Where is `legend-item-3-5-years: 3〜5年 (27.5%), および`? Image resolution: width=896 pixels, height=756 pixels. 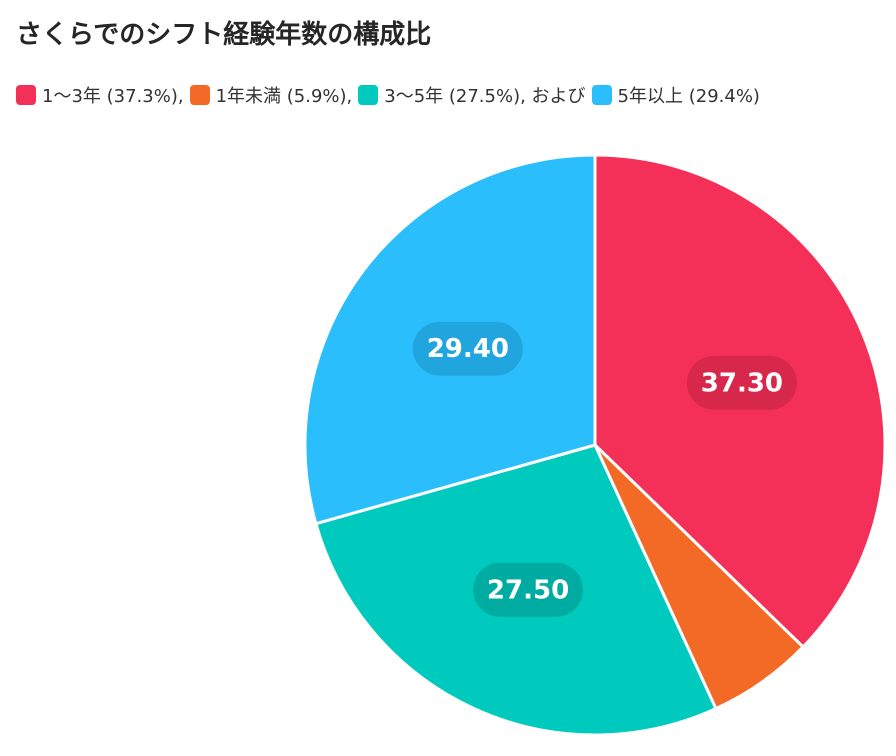
legend-item-3-5-years: 3〜5年 (27.5%), および is located at coordinates (472, 95).